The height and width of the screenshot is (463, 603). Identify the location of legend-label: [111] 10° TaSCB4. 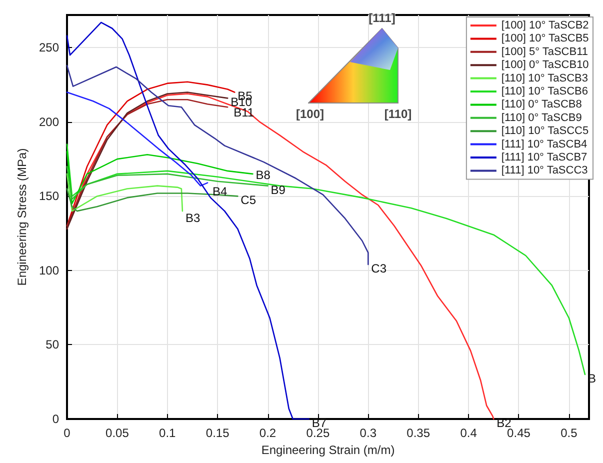
(544, 144).